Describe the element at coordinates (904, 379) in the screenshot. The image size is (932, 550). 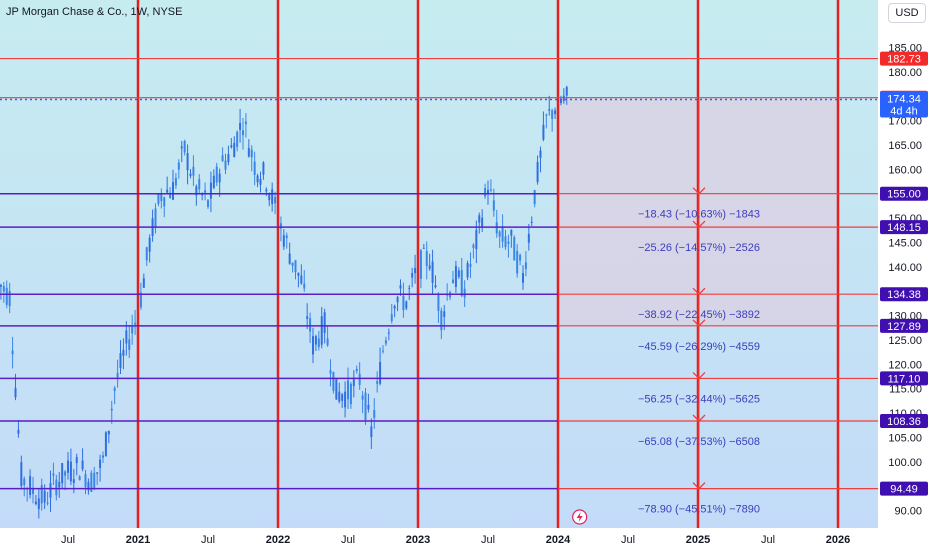
I see `purple-level-badge-label: 117.10` at that location.